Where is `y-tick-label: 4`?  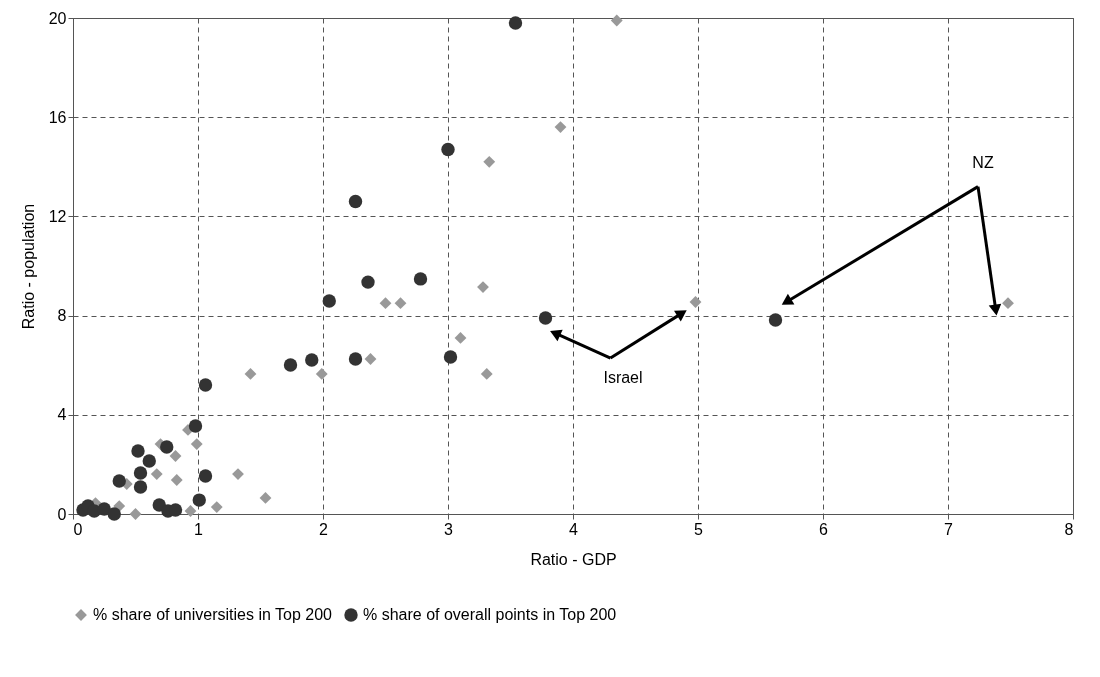
y-tick-label: 4 is located at coordinates (62, 415).